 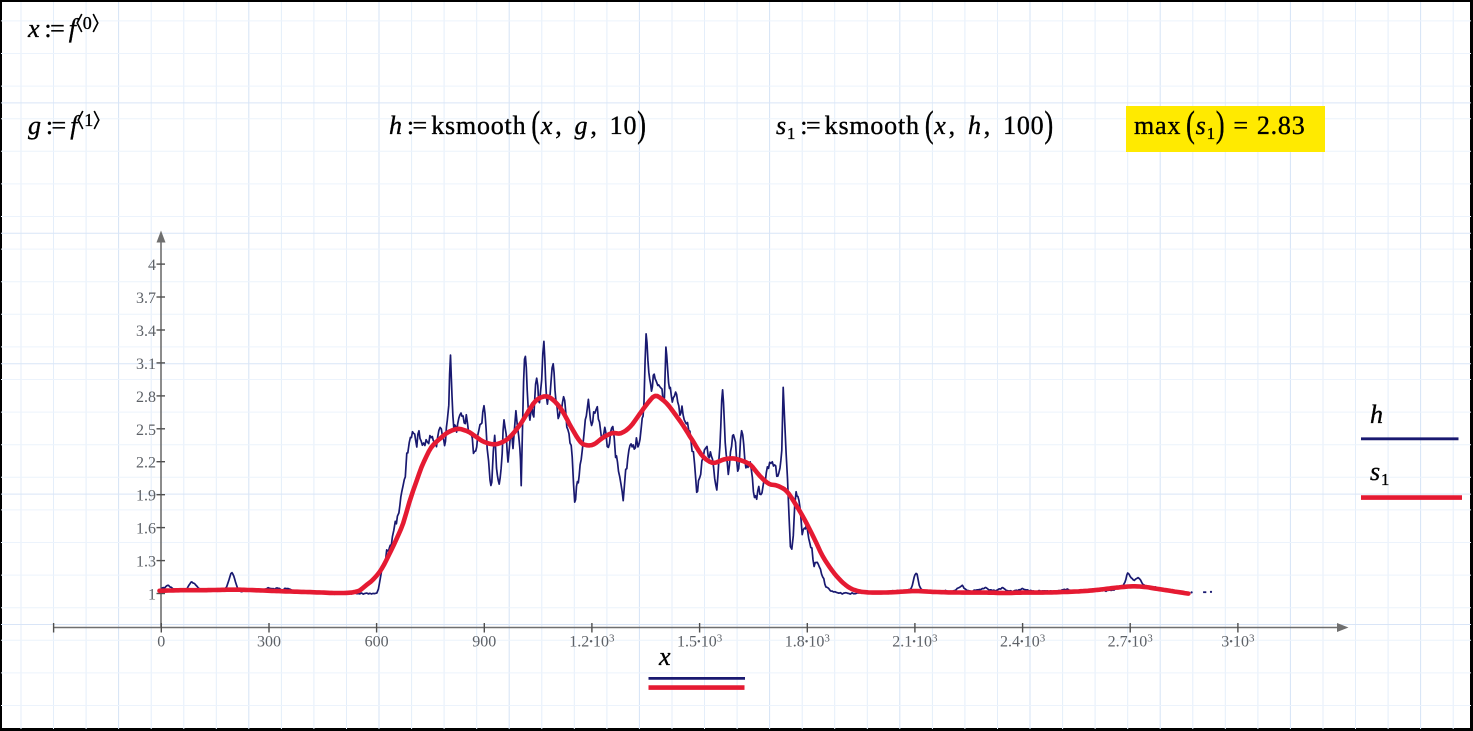 What do you see at coordinates (146, 562) in the screenshot?
I see `svg-text: 1.3` at bounding box center [146, 562].